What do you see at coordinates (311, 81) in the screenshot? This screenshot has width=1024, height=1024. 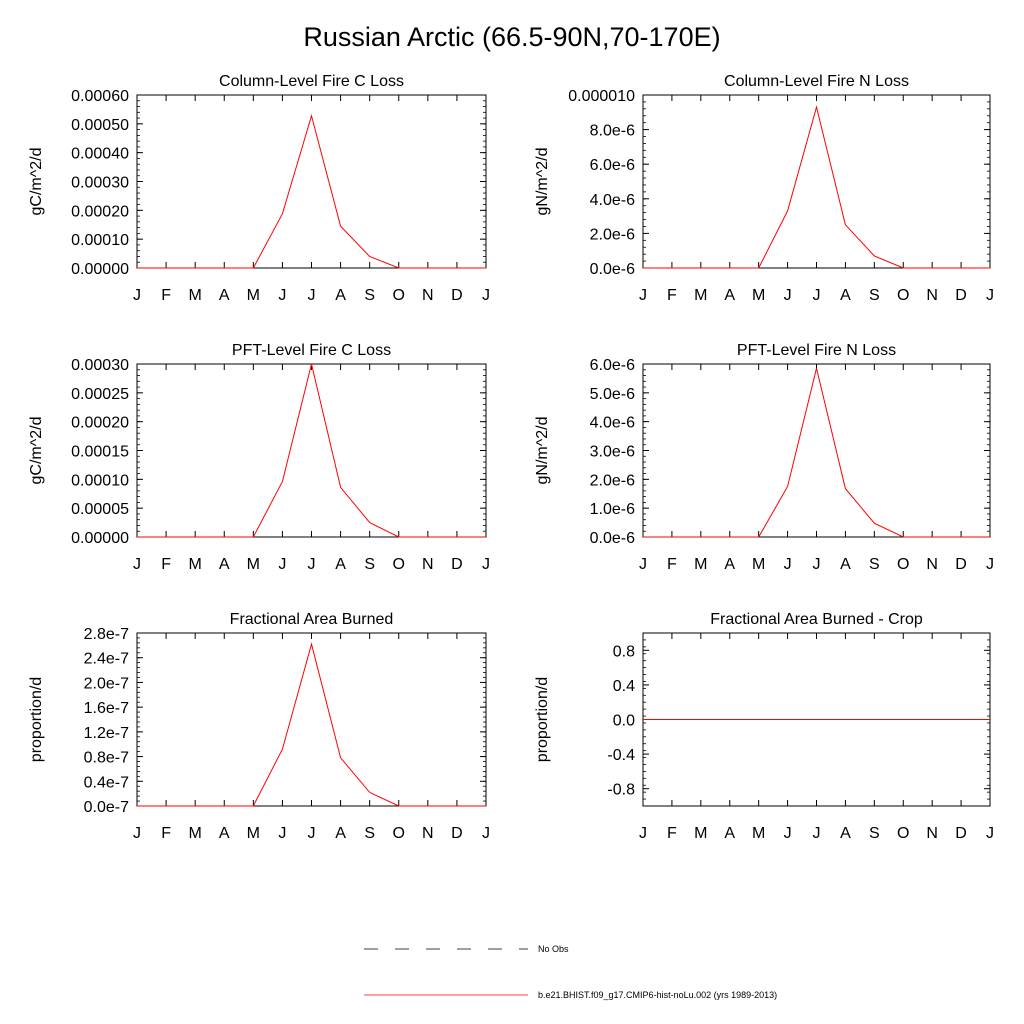 I see `panel-title: Column-Level Fire C Loss` at bounding box center [311, 81].